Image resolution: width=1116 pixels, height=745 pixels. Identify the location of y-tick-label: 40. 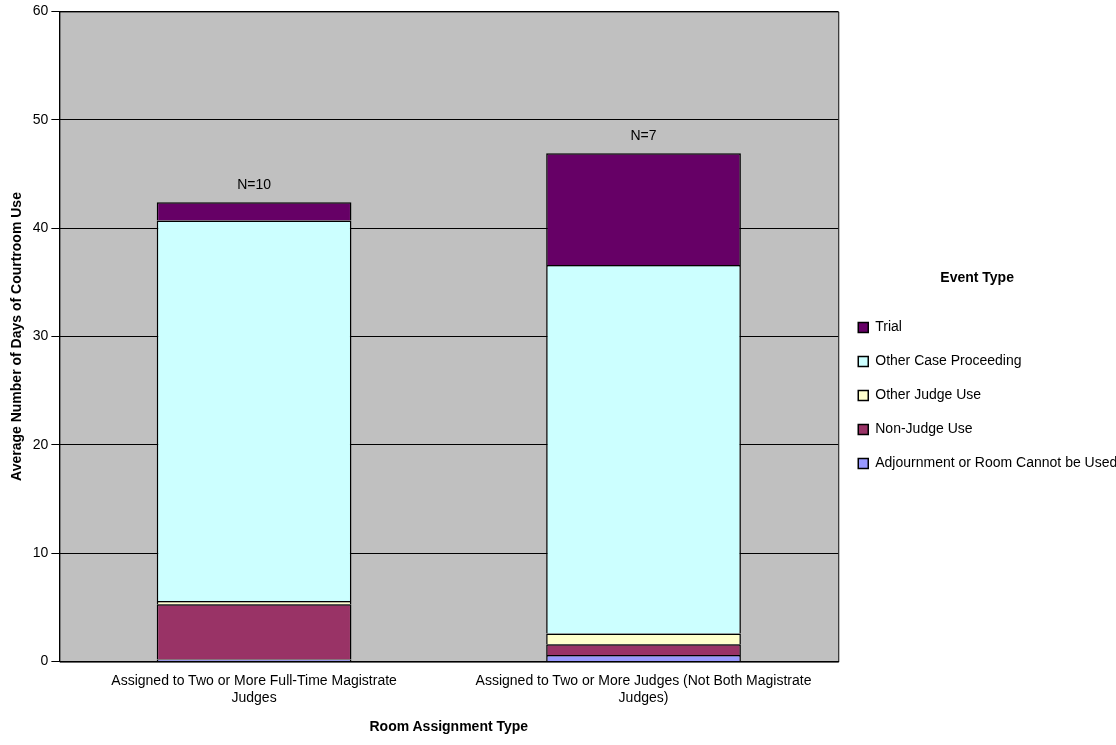
(40, 226).